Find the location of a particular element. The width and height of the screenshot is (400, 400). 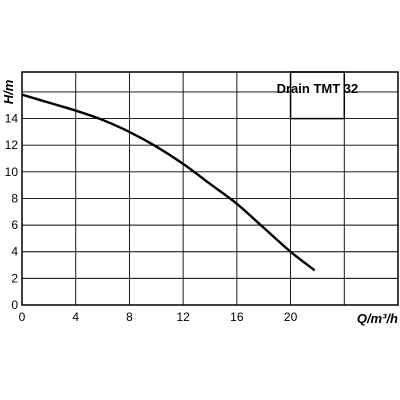

x-axis-label: Q/m³/h is located at coordinates (377, 318).